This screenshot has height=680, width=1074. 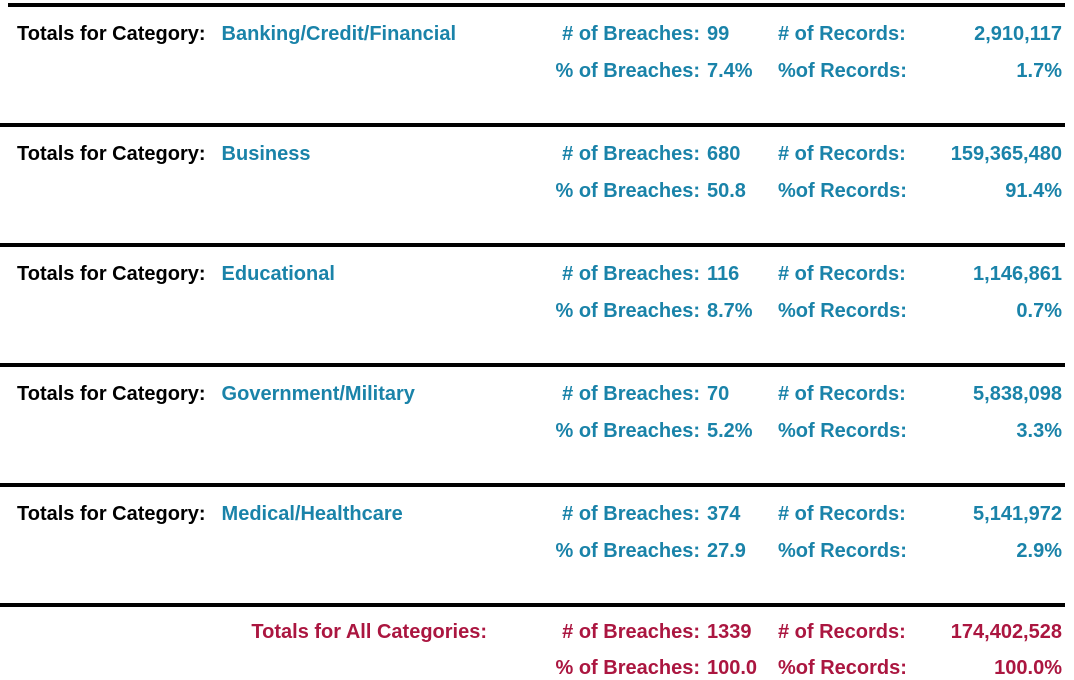 I want to click on breaches-percent-field: % of Breaches: 7.4%, so click(x=649, y=71).